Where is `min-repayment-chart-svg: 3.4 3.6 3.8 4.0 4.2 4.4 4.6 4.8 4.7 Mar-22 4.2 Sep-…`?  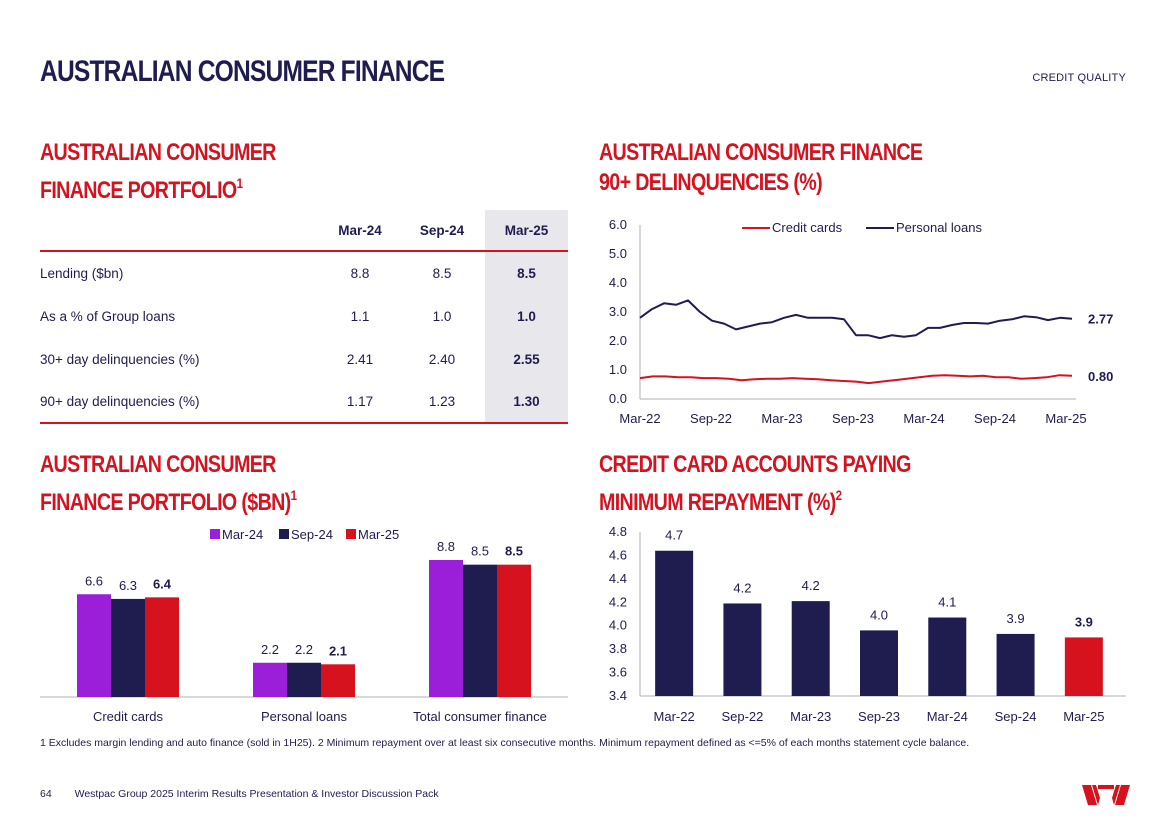
min-repayment-chart-svg: 3.4 3.6 3.8 4.0 4.2 4.4 4.6 4.8 4.7 Mar-22 4.2 Sep-… is located at coordinates (867, 624).